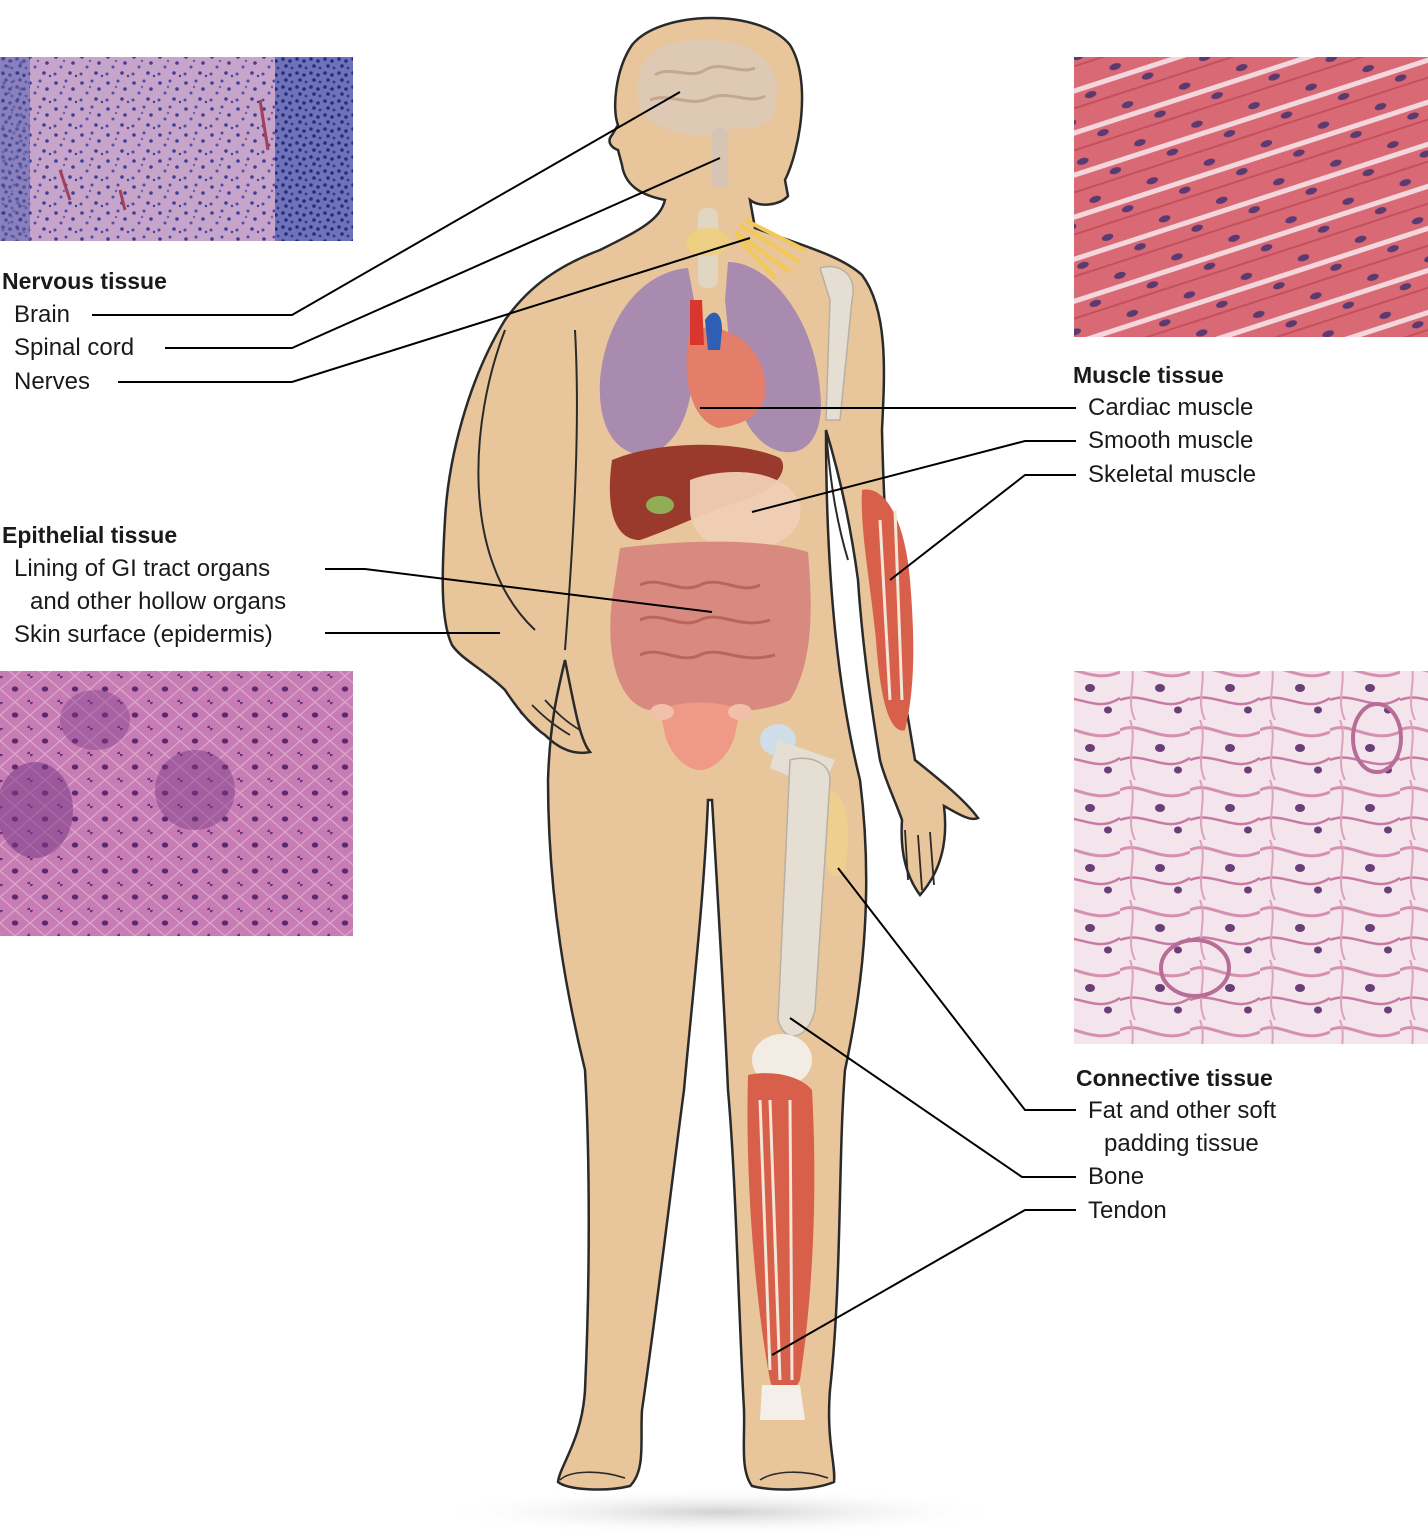 This screenshot has height=1540, width=1428. I want to click on connective-tissue-heading: Connective tissue, so click(1174, 1078).